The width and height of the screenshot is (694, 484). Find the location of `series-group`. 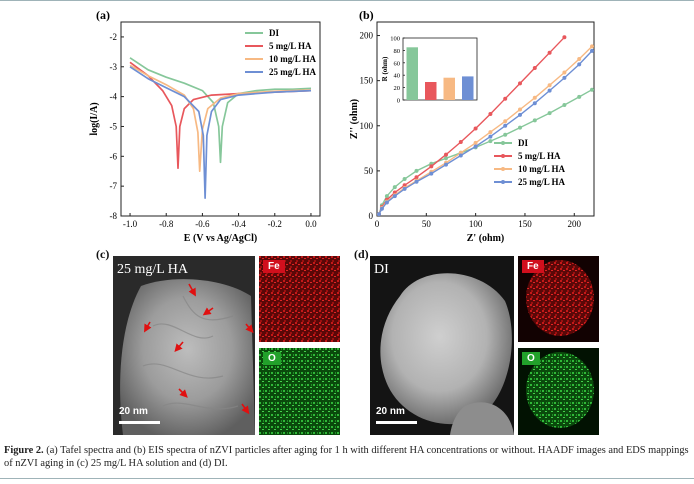

series-group is located at coordinates (485, 125).